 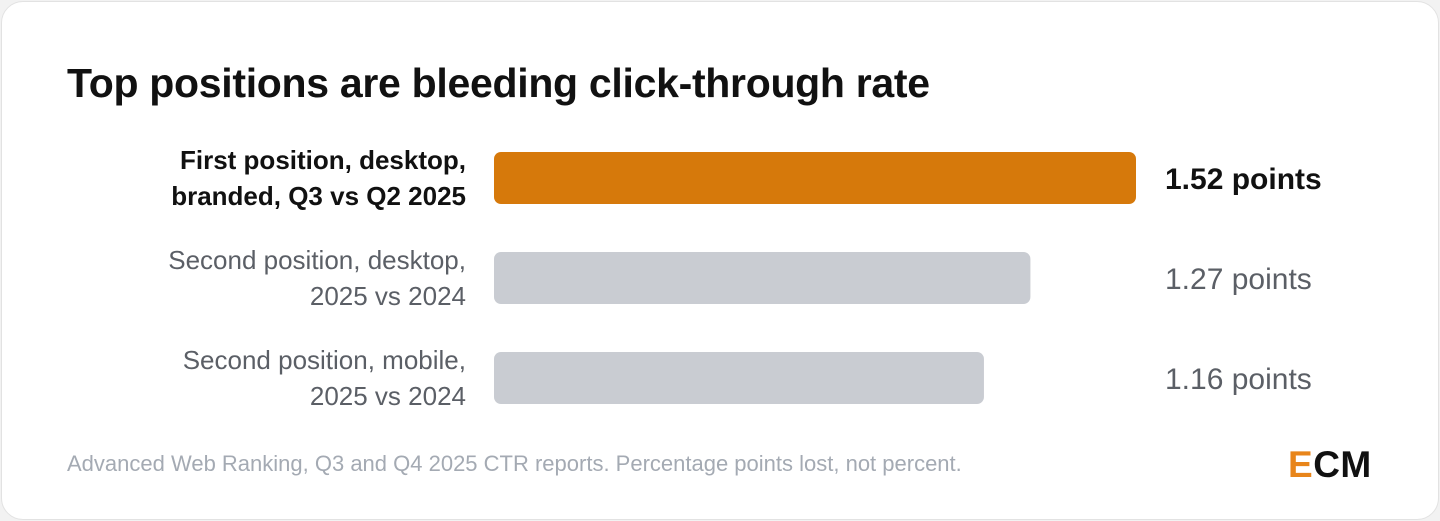 I want to click on value-label-3: 1.16 points, so click(x=1238, y=379).